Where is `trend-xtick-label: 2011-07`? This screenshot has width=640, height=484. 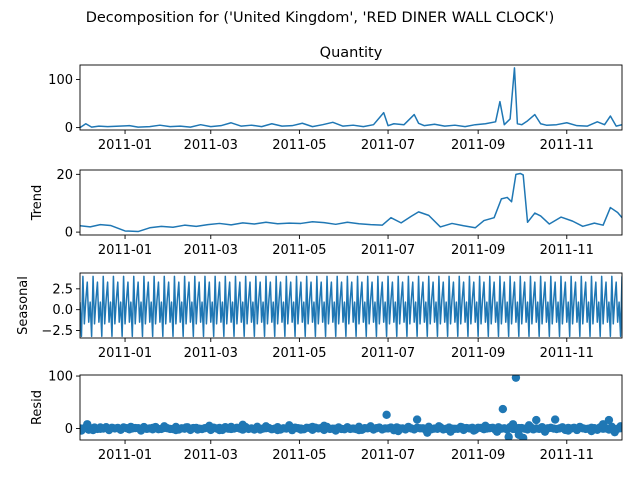 trend-xtick-label: 2011-07 is located at coordinates (388, 250).